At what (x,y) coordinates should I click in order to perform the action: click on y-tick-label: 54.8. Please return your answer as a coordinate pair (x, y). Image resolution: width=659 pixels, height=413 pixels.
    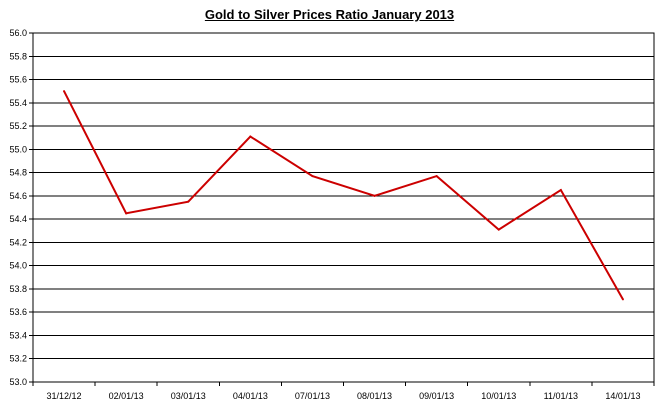
    Looking at the image, I should click on (18, 173).